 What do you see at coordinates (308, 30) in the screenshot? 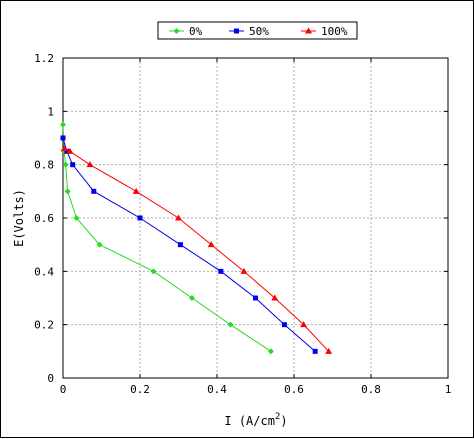
I see `legend-item-3-marker` at bounding box center [308, 30].